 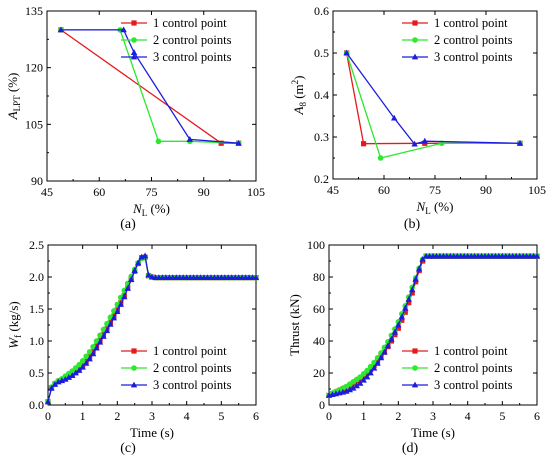 I want to click on x-tick-label: 2, so click(x=117, y=416).